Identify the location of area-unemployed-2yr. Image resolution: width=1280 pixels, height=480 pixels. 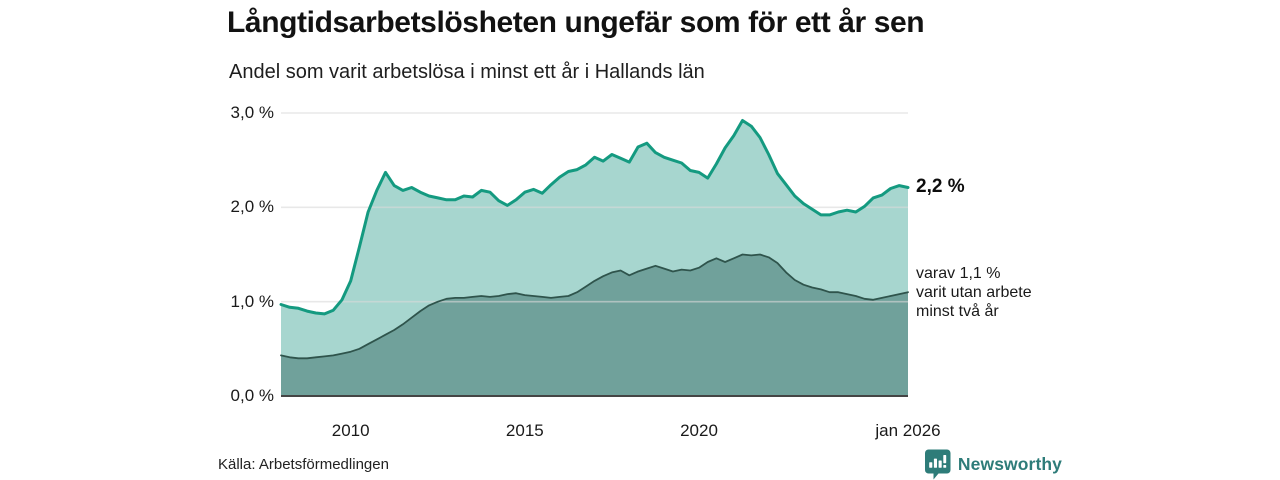
(594, 325).